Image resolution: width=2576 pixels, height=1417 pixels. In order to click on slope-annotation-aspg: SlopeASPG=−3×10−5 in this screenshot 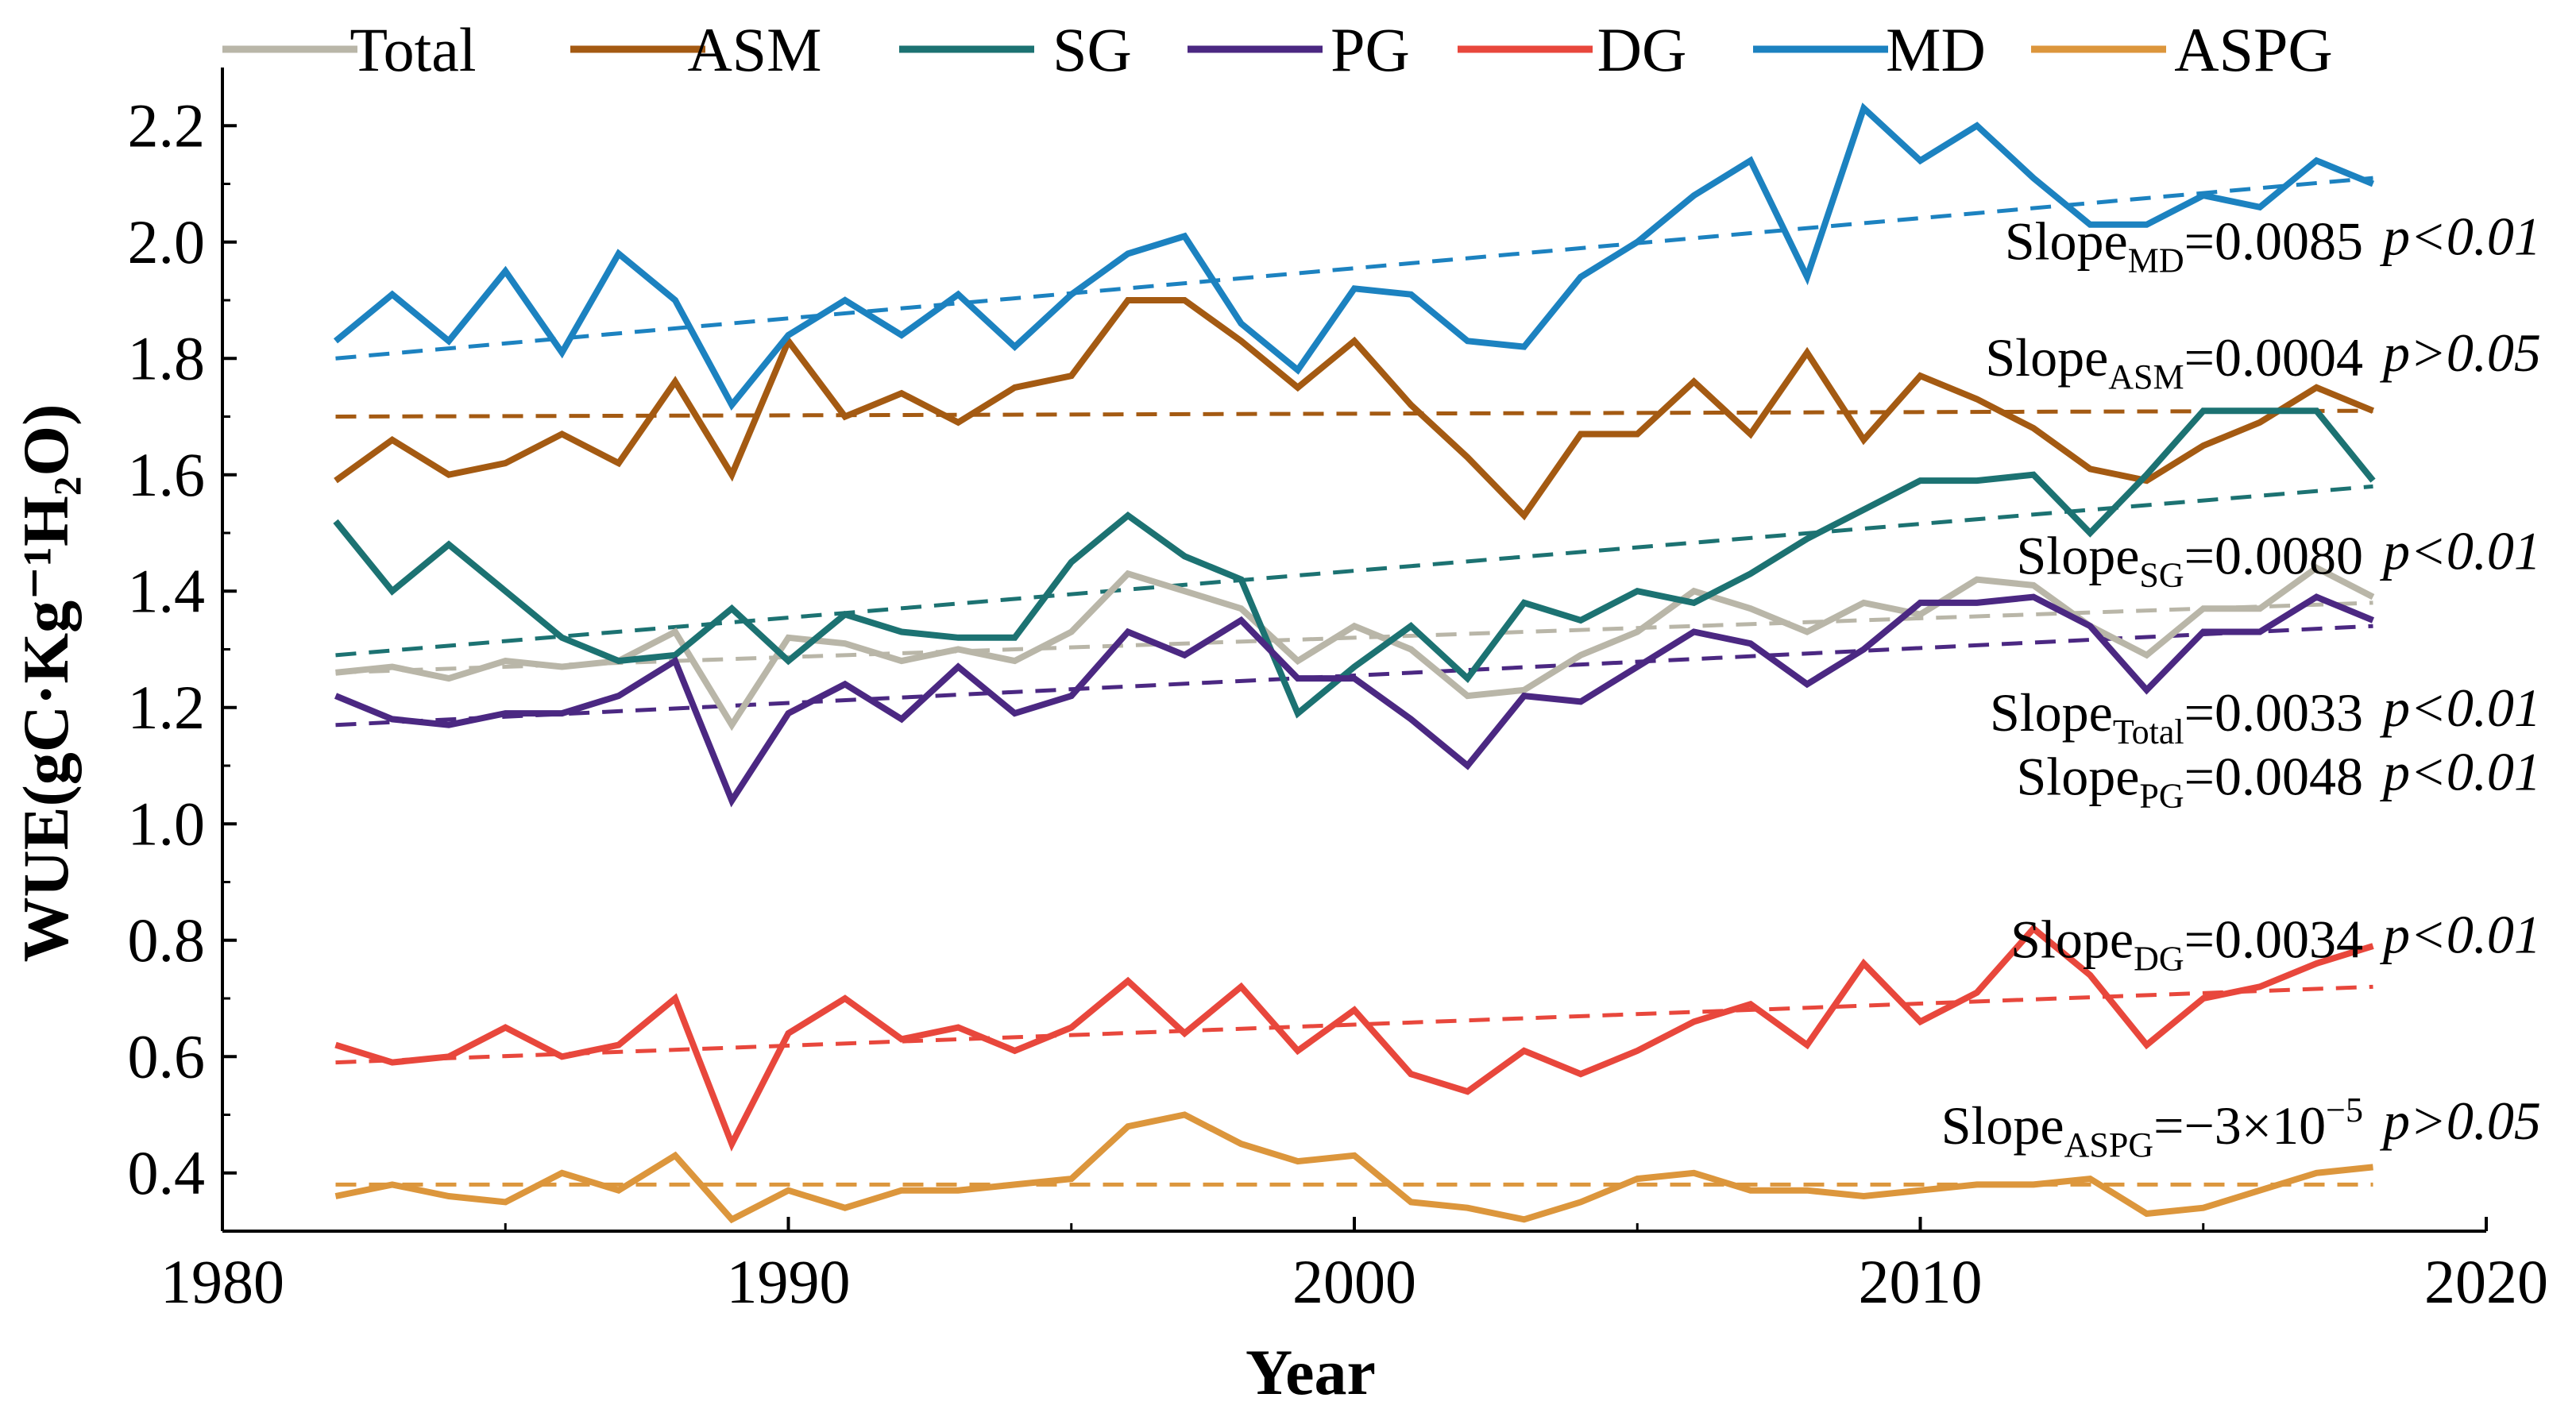, I will do `click(2152, 1127)`.